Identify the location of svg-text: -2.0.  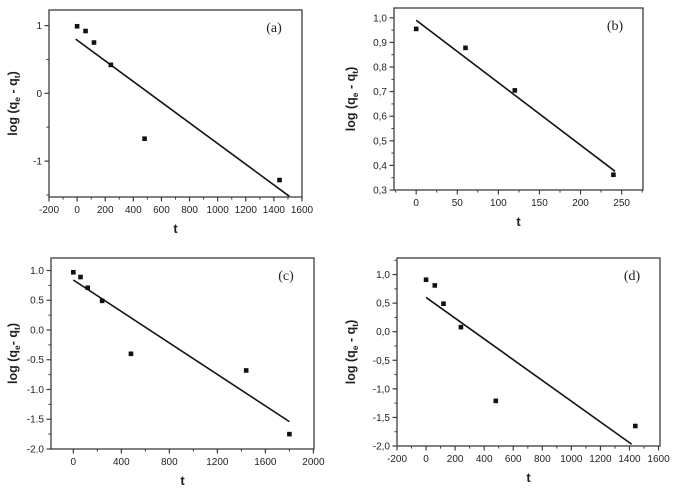
(36, 450).